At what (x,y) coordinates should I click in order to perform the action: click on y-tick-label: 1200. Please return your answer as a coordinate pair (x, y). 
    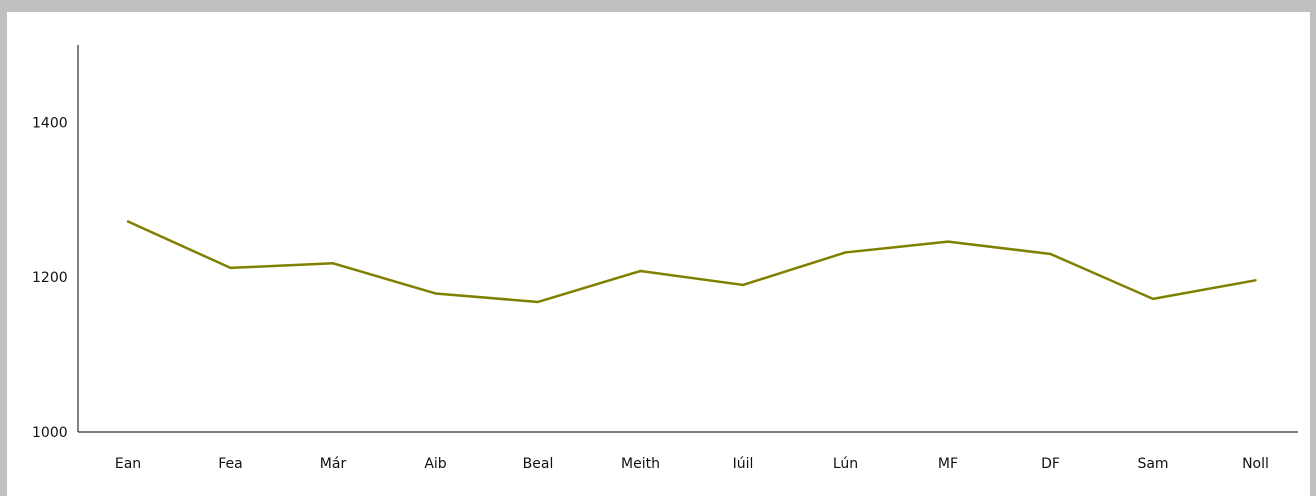
    Looking at the image, I should click on (50, 278).